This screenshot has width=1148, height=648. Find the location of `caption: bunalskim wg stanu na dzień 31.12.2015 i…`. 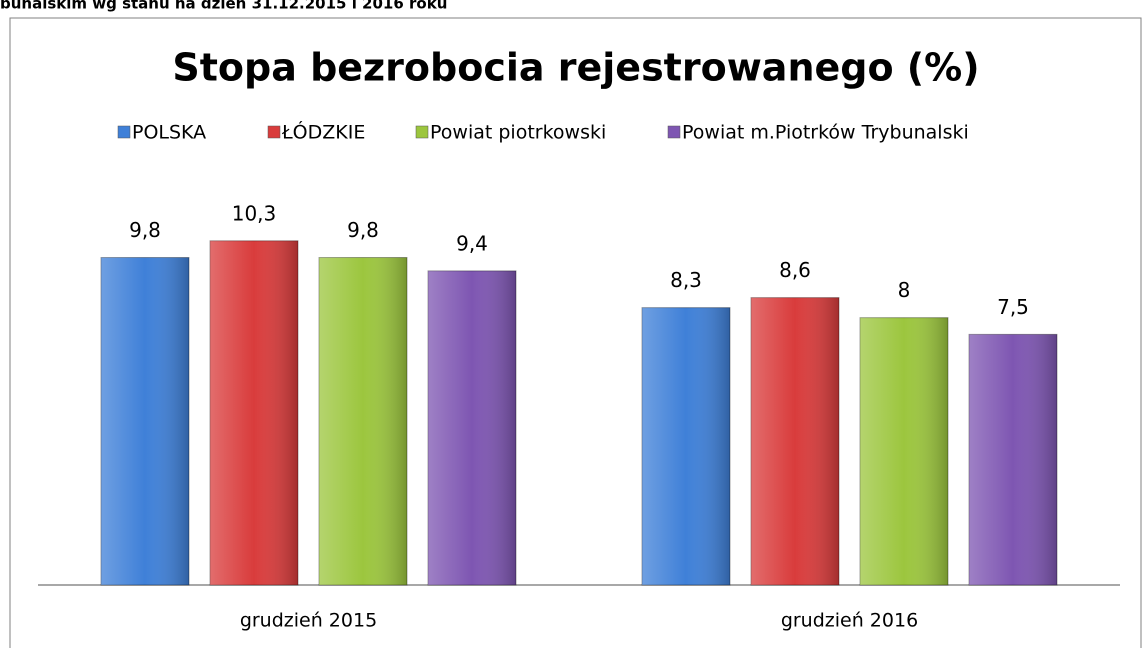

caption: bunalskim wg stanu na dzień 31.12.2015 i… is located at coordinates (223, 6).